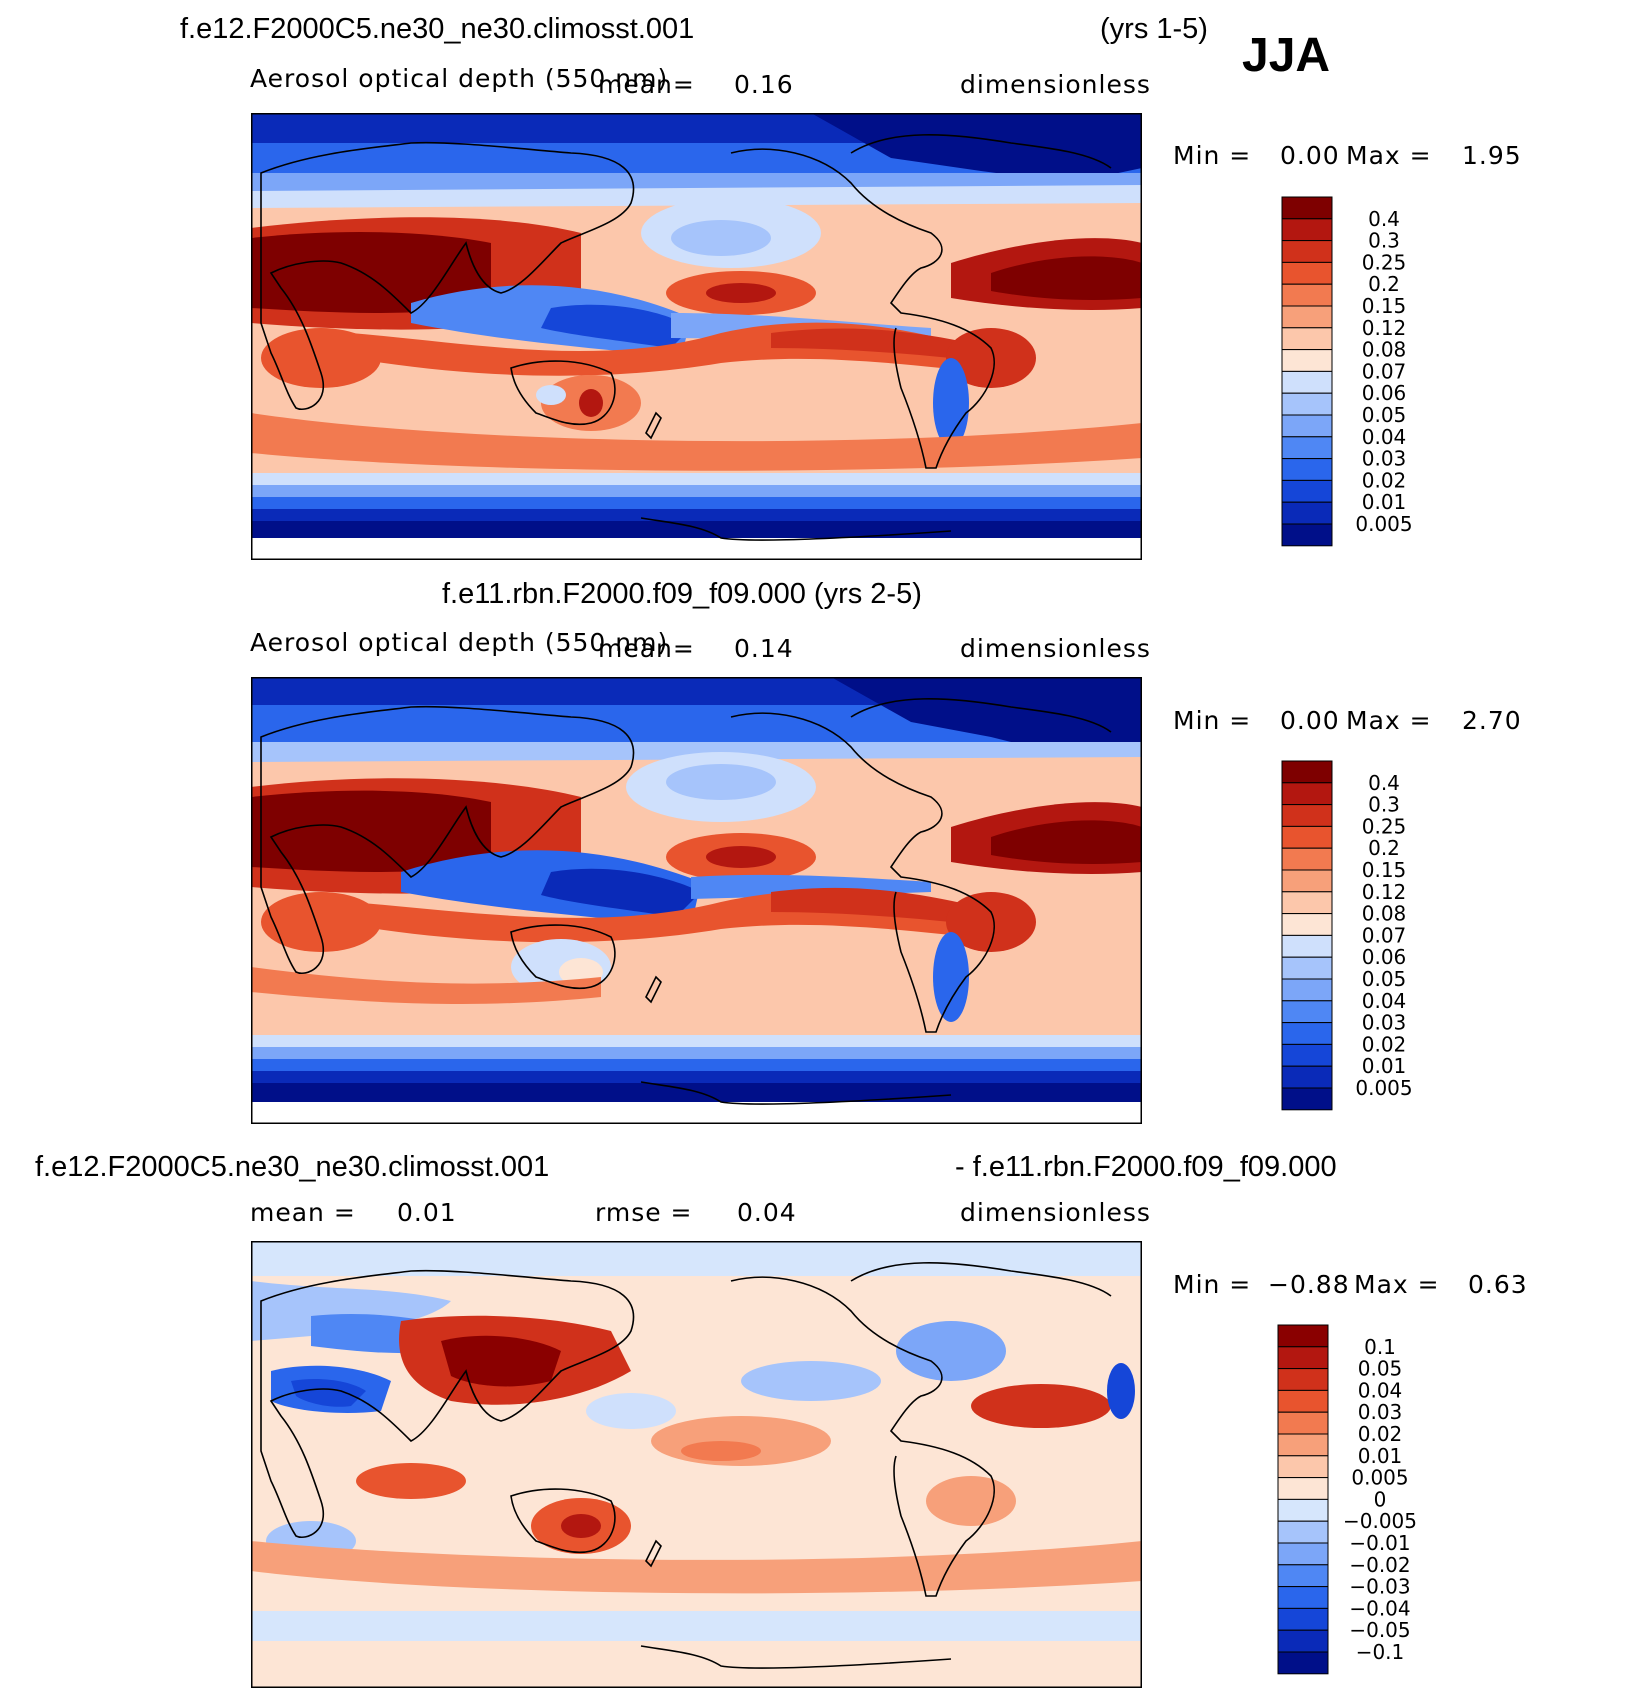 Image resolution: width=1641 pixels, height=1708 pixels. I want to click on panel3-coastlines, so click(686, 1465).